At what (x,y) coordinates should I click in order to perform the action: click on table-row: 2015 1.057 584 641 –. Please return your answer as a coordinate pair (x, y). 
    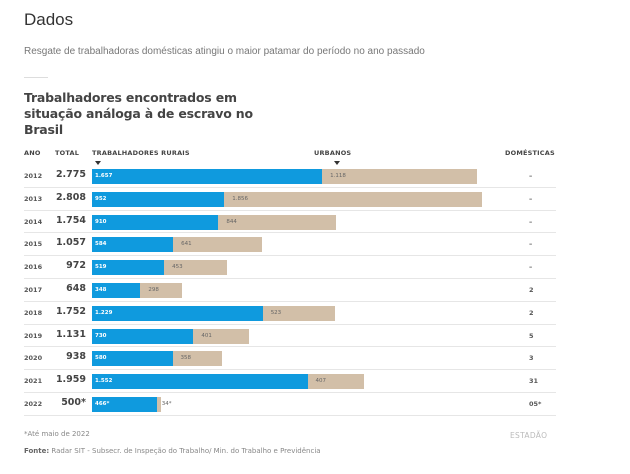
    Looking at the image, I should click on (290, 245).